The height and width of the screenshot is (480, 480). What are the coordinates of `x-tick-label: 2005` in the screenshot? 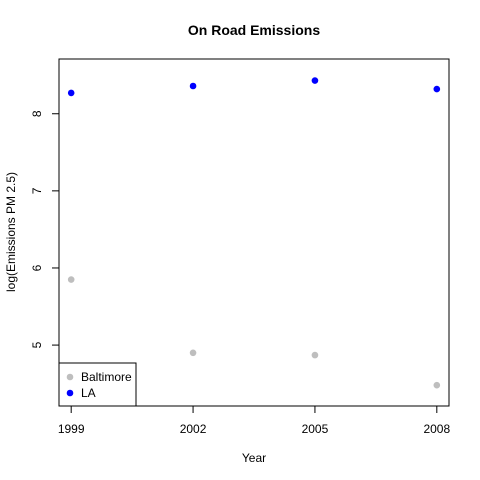 It's located at (315, 429).